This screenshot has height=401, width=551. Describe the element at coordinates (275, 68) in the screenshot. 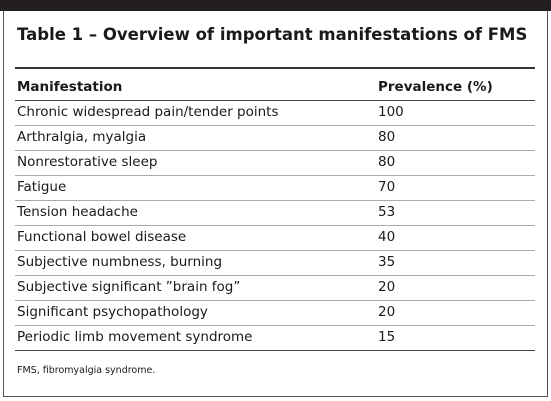

I see `title-rule` at that location.